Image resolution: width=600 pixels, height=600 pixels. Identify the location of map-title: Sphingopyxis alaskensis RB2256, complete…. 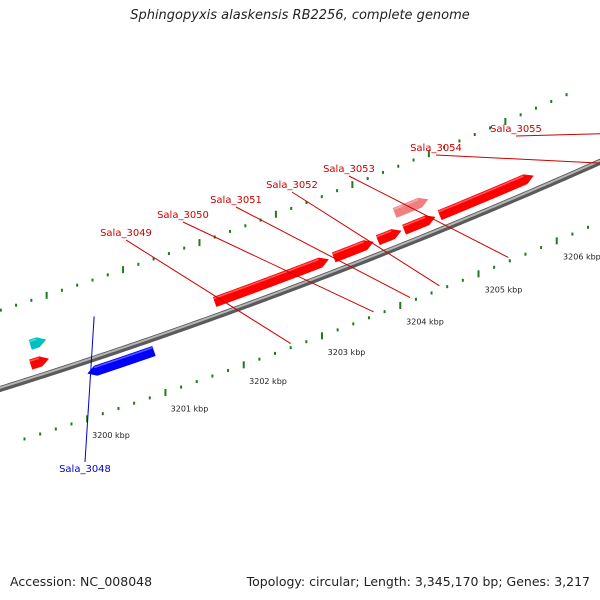
(300, 15).